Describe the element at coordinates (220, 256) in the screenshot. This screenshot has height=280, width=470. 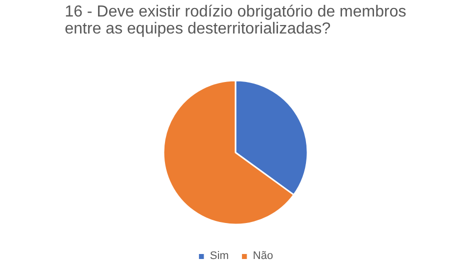
I see `legend-label: Sim` at that location.